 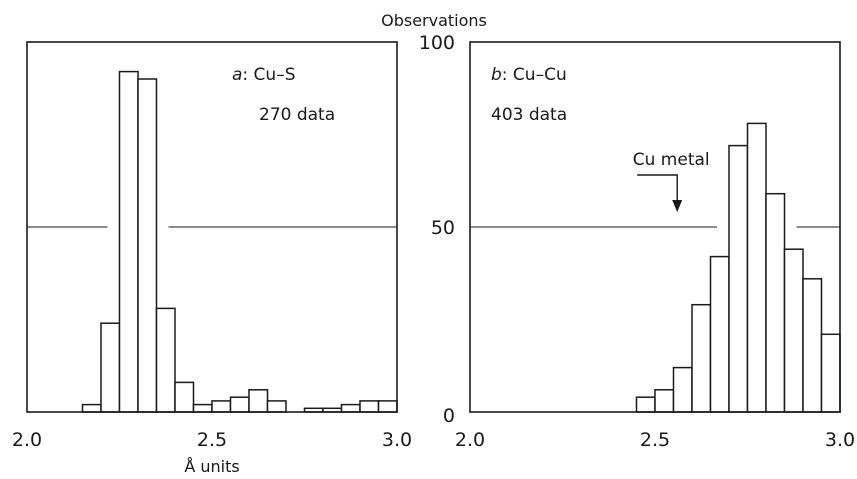 I want to click on panel-b-label: b: Cu–Cu, so click(x=529, y=75).